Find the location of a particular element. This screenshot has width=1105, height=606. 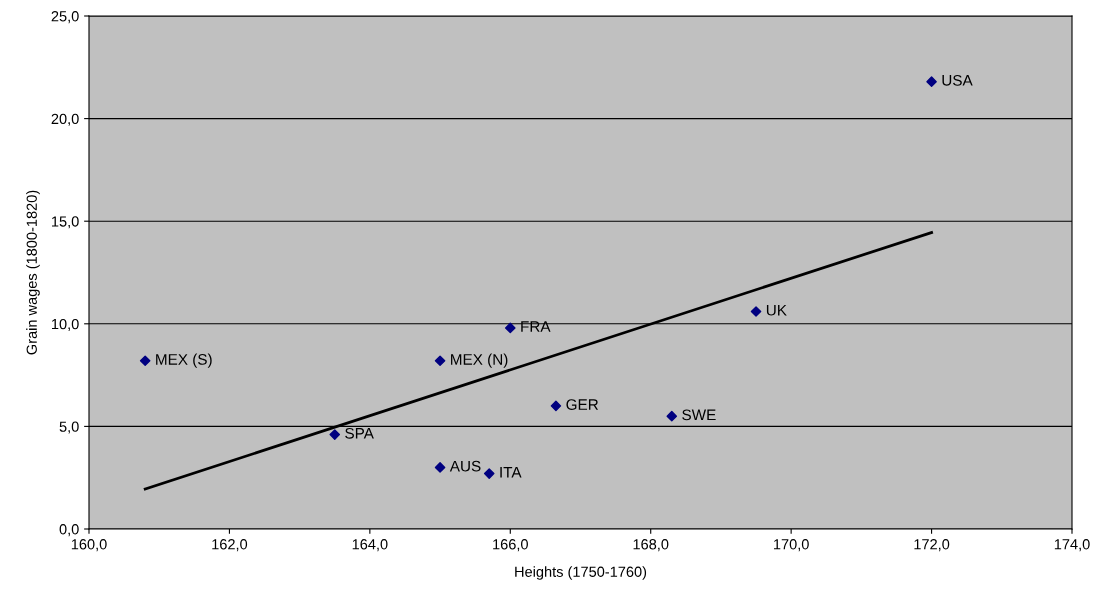

x-tick-label: 172,0 is located at coordinates (932, 545).